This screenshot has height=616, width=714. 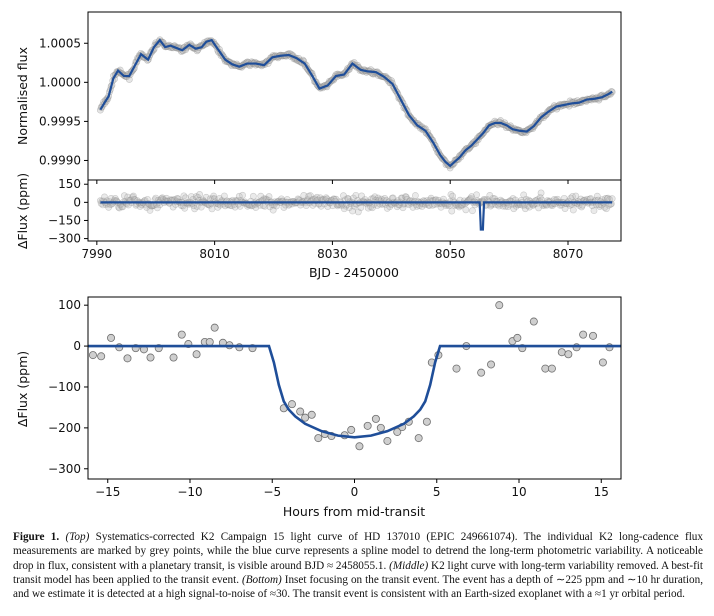 I want to click on bottom-ytick-label-3: −200, so click(x=64, y=428).